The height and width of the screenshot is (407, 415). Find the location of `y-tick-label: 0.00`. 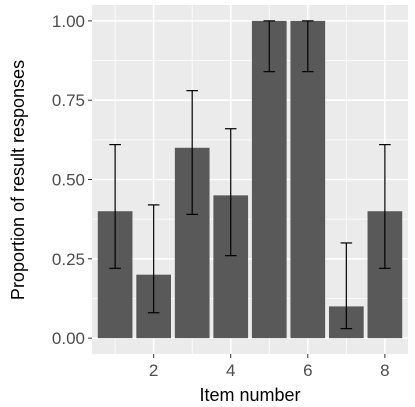

y-tick-label: 0.00 is located at coordinates (68, 338).